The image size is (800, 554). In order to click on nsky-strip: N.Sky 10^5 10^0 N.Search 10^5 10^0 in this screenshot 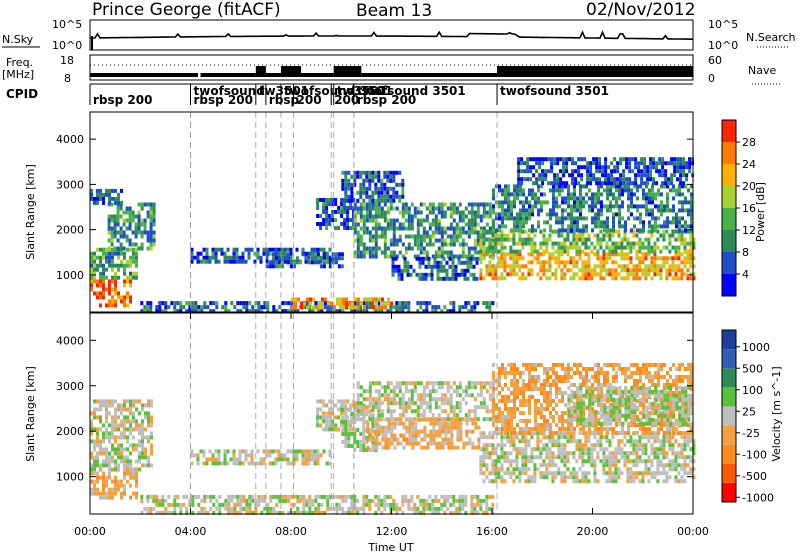, I will do `click(399, 35)`.